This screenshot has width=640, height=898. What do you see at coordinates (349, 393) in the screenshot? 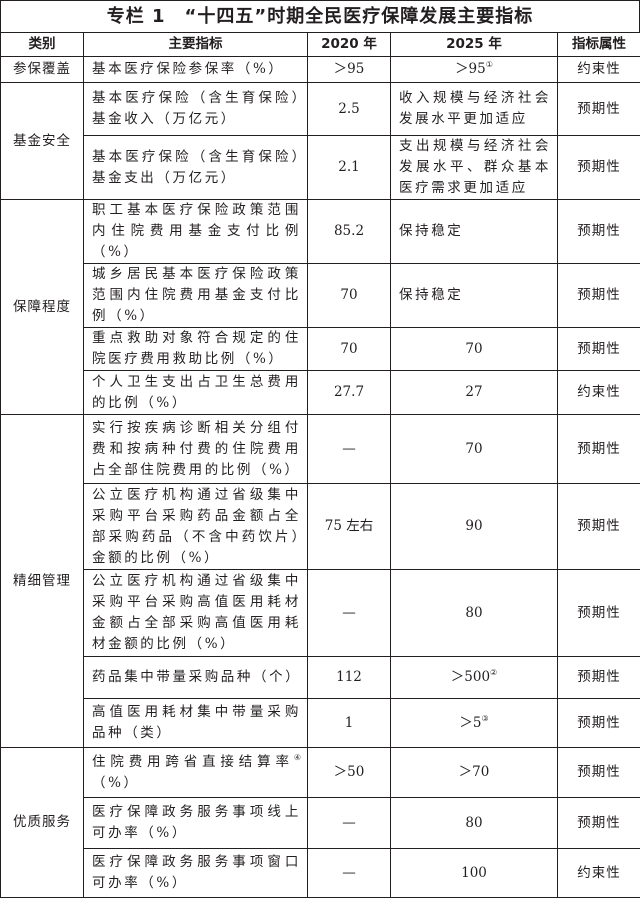
I see `value-2020-cell: 27.7` at bounding box center [349, 393].